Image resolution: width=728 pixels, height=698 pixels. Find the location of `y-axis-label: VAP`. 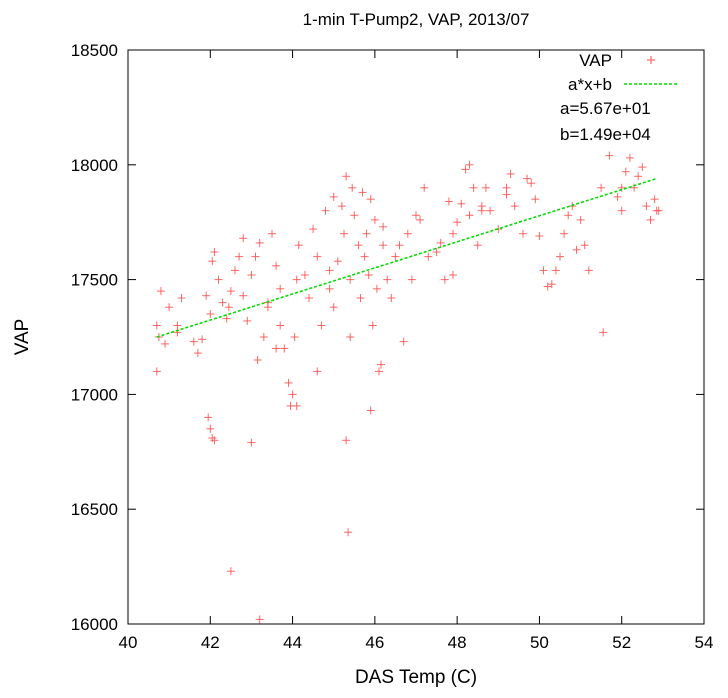

y-axis-label: VAP is located at coordinates (22, 337).